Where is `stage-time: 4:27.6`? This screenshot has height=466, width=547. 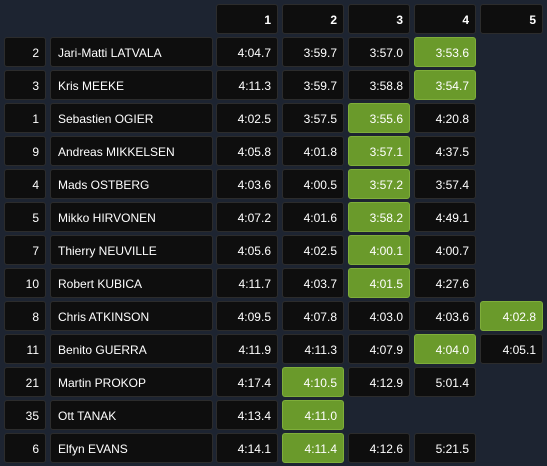 stage-time: 4:27.6 is located at coordinates (445, 283).